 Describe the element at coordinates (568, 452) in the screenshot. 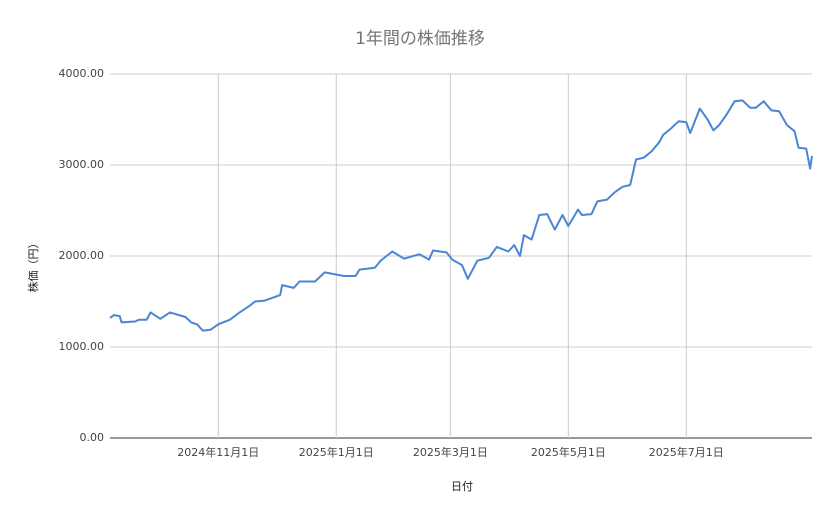

I see `x-tick-label: 2025年5月1日` at that location.